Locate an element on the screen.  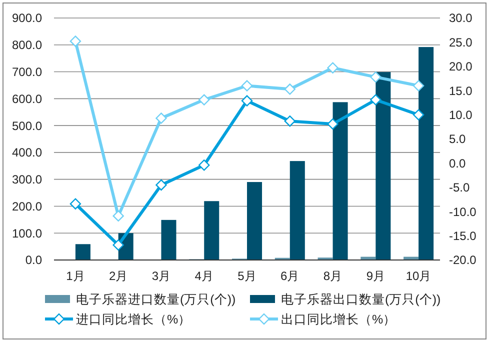
y2-tick-label: 0.0 is located at coordinates (457, 163).